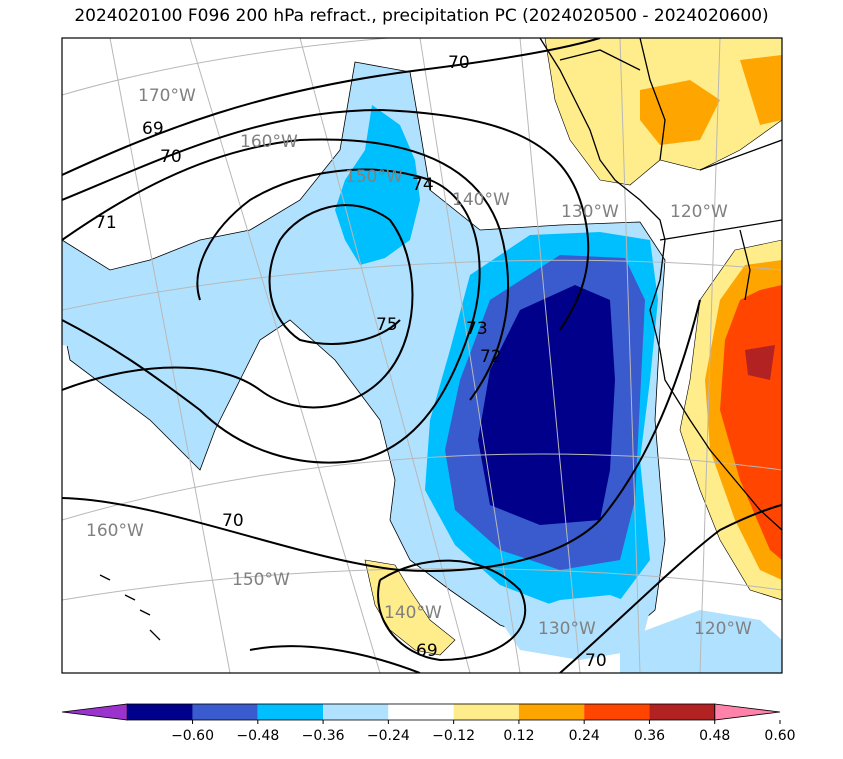 The image size is (843, 759). Describe the element at coordinates (387, 325) in the screenshot. I see `contour-label: 75` at that location.